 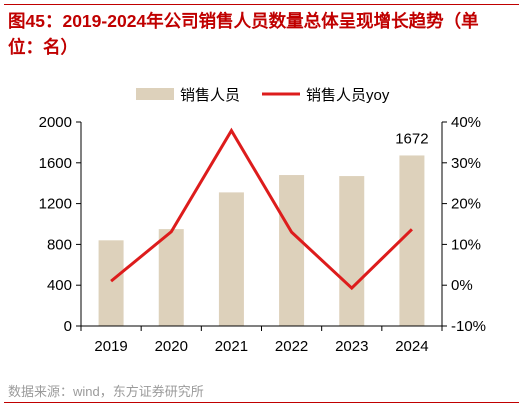 What do you see at coordinates (291, 346) in the screenshot?
I see `x-tick-label-2022: 2022` at bounding box center [291, 346].